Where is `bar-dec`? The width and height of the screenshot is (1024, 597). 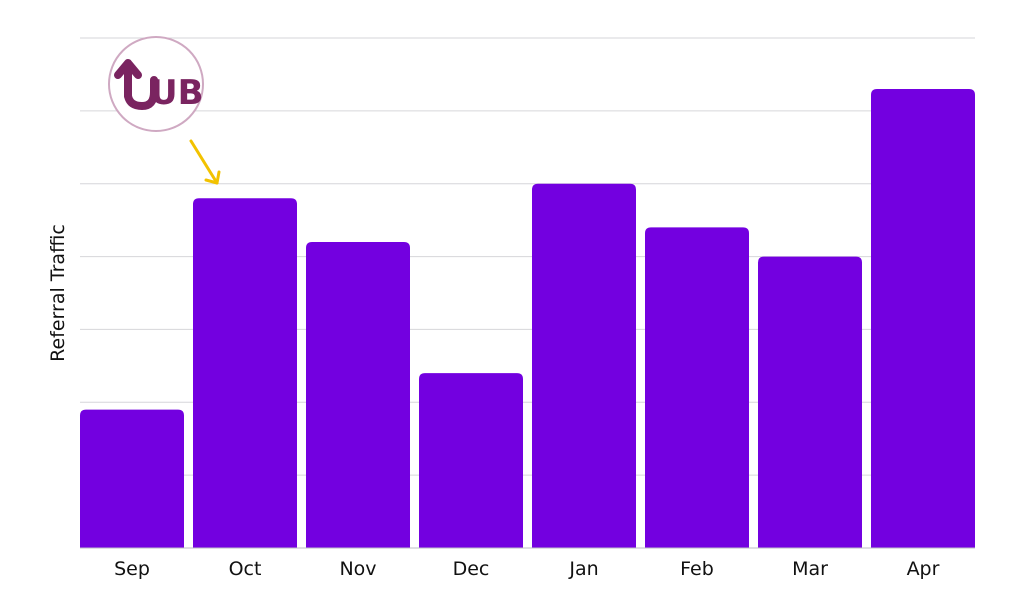
bar-dec is located at coordinates (471, 460).